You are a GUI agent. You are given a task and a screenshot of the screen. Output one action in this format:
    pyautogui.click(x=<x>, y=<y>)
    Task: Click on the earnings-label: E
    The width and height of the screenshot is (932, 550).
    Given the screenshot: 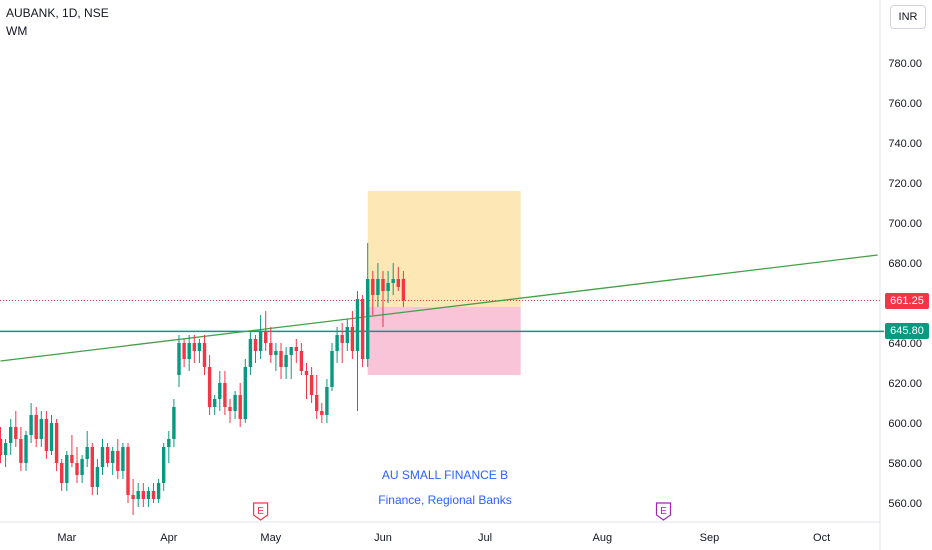 What is the action you would take?
    pyautogui.click(x=663, y=511)
    